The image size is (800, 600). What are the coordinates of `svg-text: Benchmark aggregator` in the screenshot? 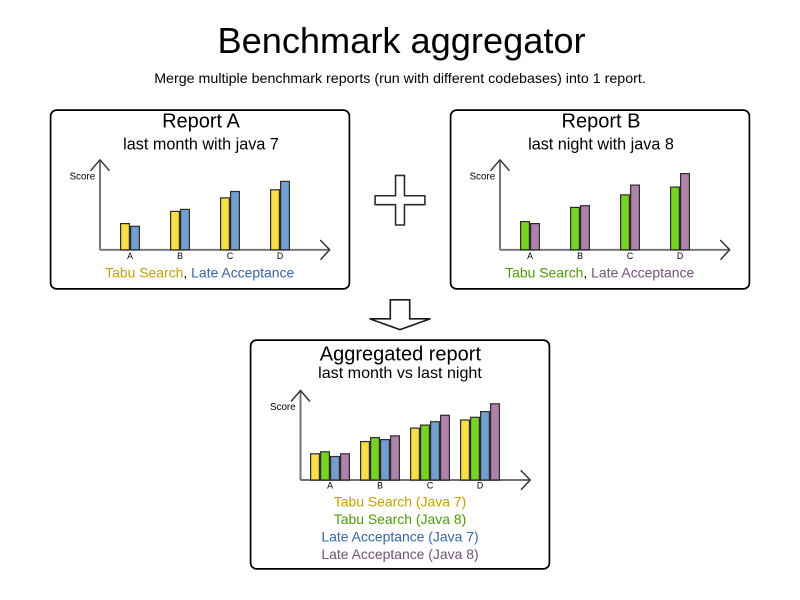 It's located at (401, 40).